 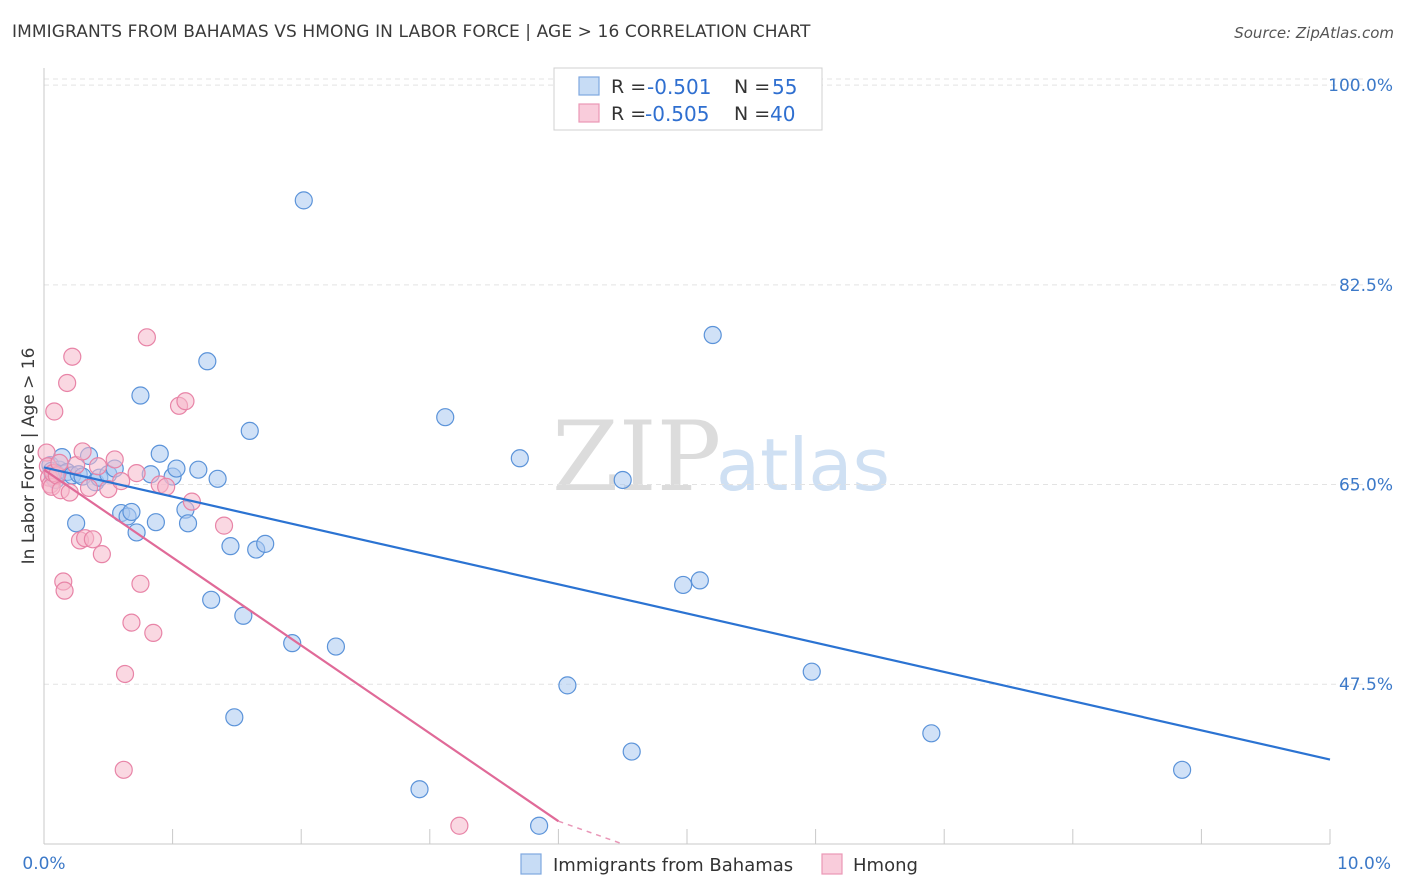 What do you see at coordinates (679, 87) in the screenshot?
I see `legend-r-value-bahamas: -0.501` at bounding box center [679, 87].